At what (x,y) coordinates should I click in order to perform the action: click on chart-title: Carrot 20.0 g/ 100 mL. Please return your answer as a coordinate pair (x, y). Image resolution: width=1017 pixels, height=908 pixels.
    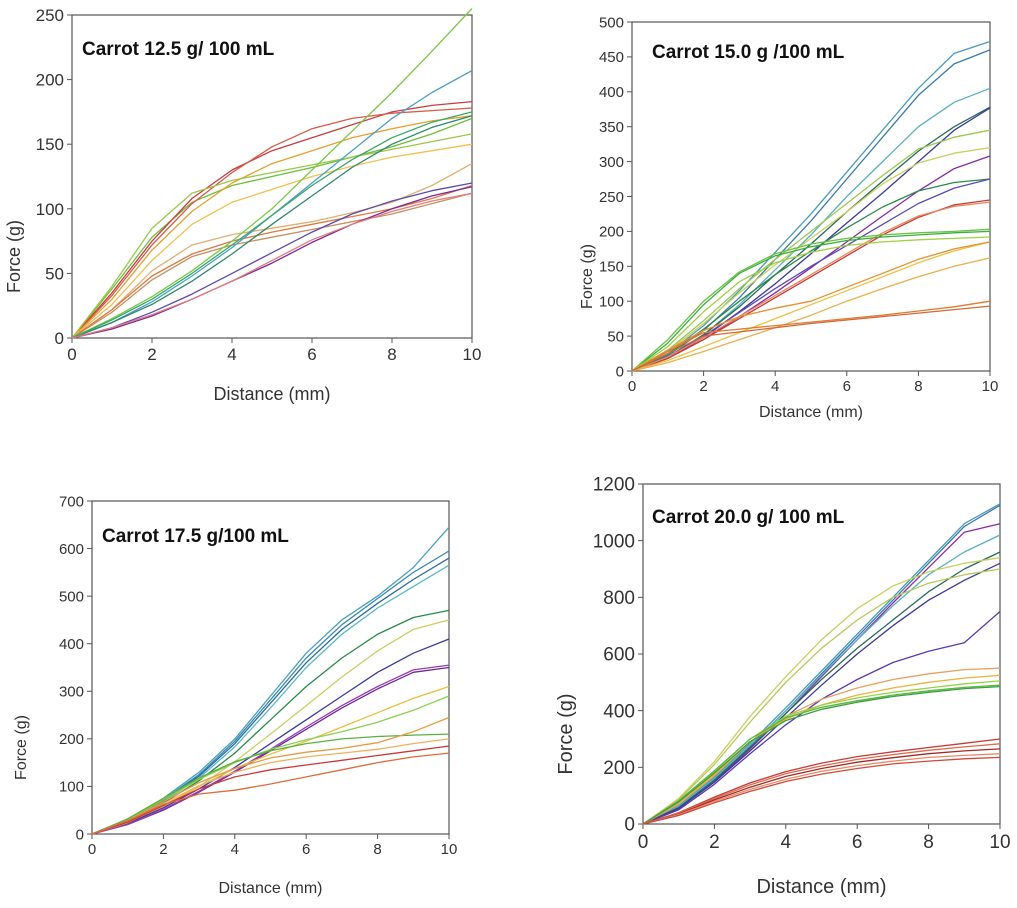
    Looking at the image, I should click on (748, 517).